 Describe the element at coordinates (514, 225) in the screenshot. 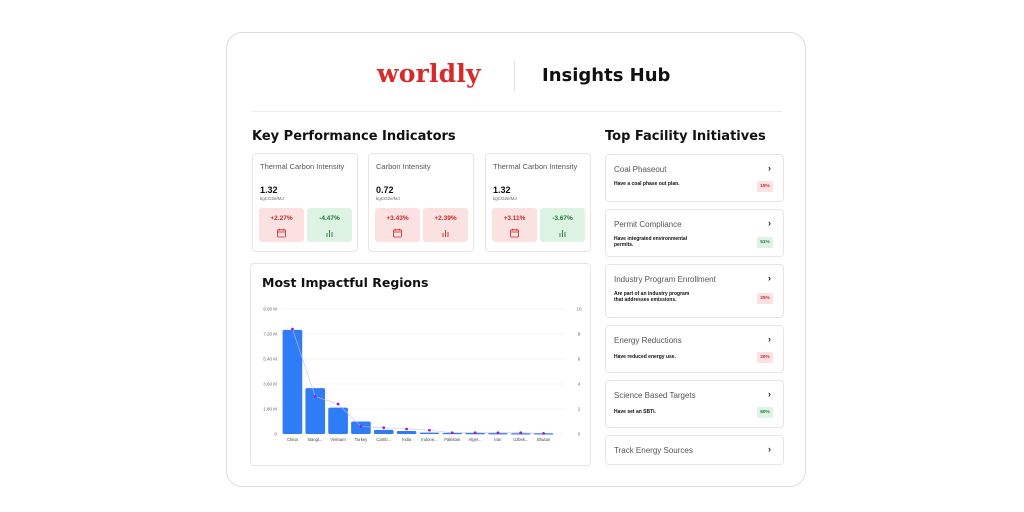

I see `kpi-change-period: +3.11%` at that location.